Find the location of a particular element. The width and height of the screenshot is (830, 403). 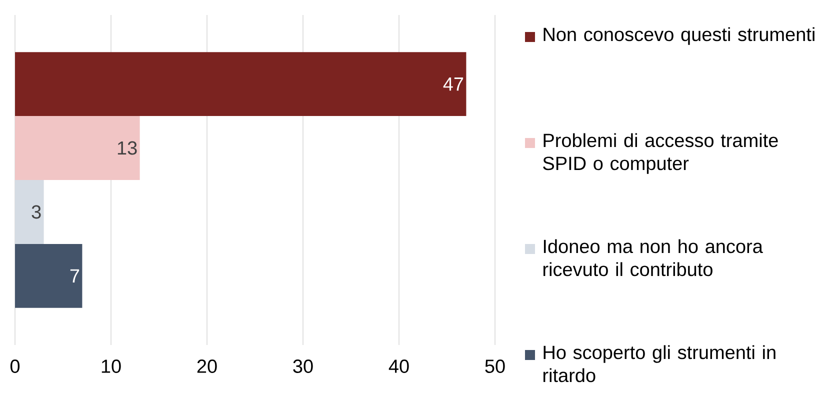

x-tick-label: 30 is located at coordinates (303, 366).